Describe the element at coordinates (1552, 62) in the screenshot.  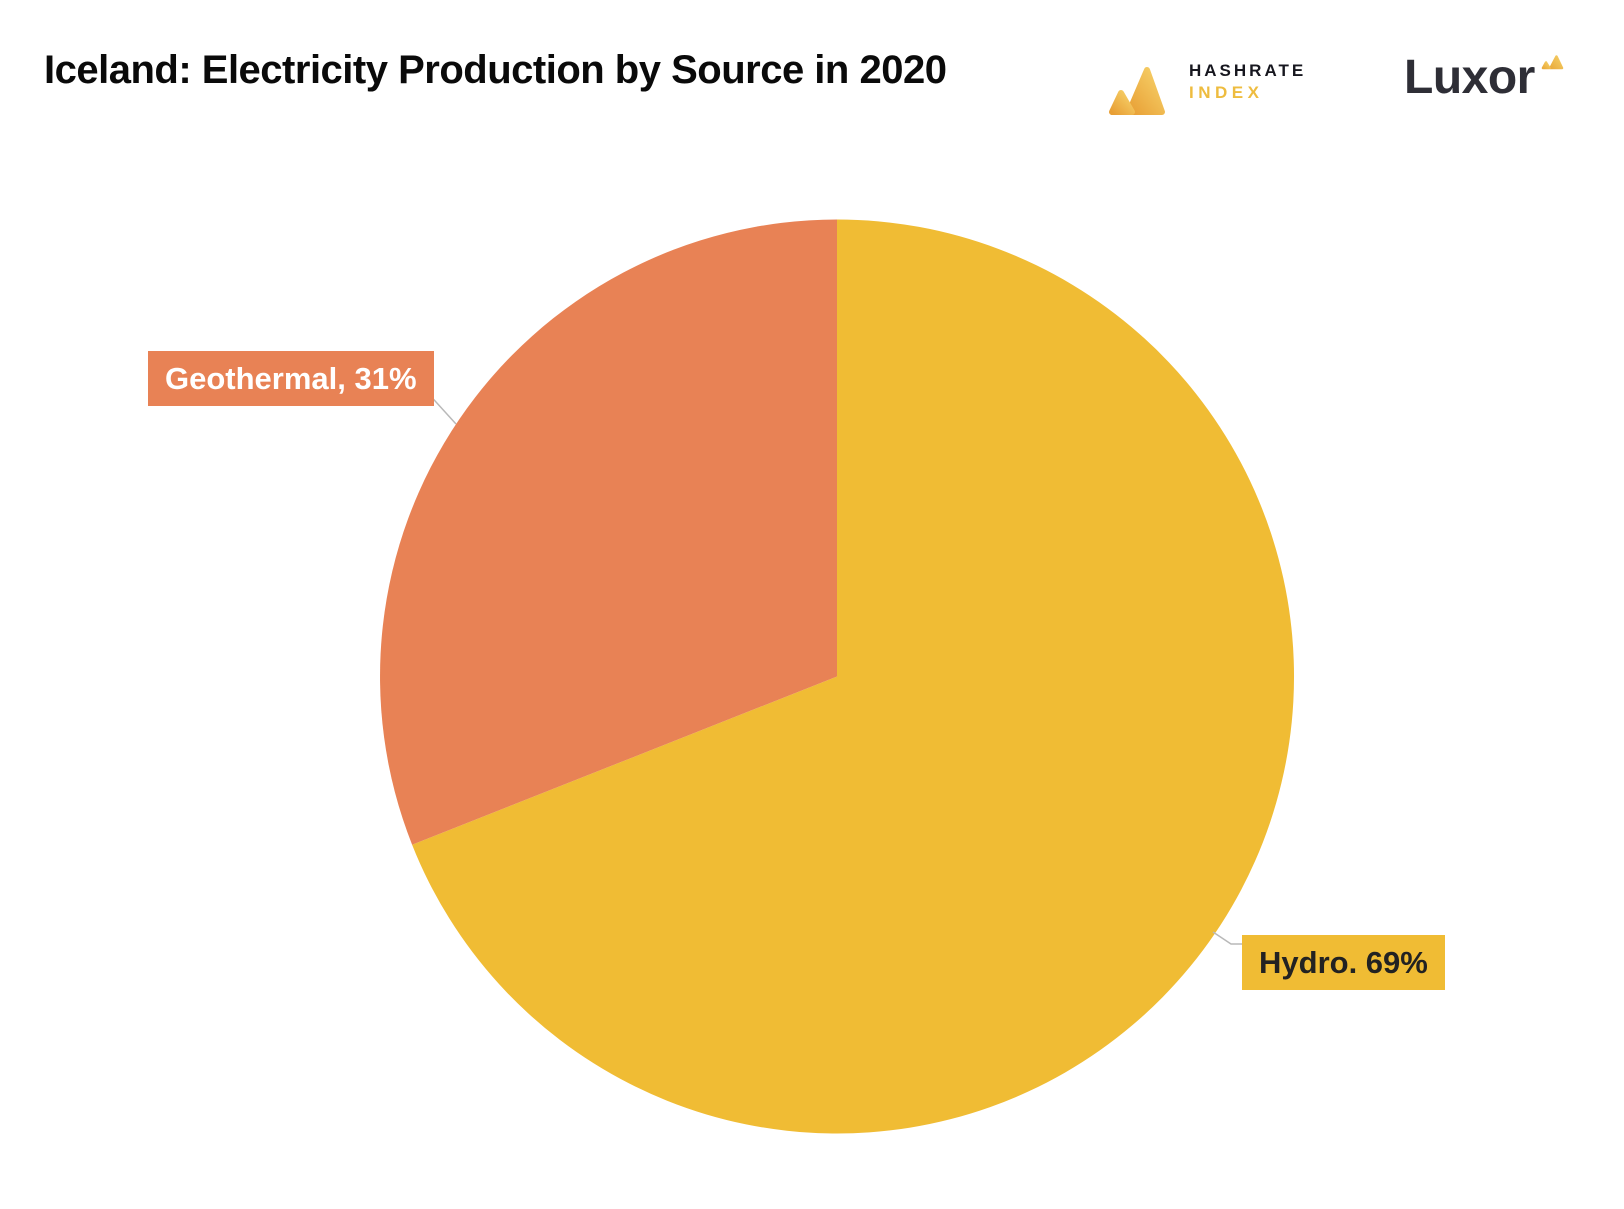
I see `luxor-logo-icon` at that location.